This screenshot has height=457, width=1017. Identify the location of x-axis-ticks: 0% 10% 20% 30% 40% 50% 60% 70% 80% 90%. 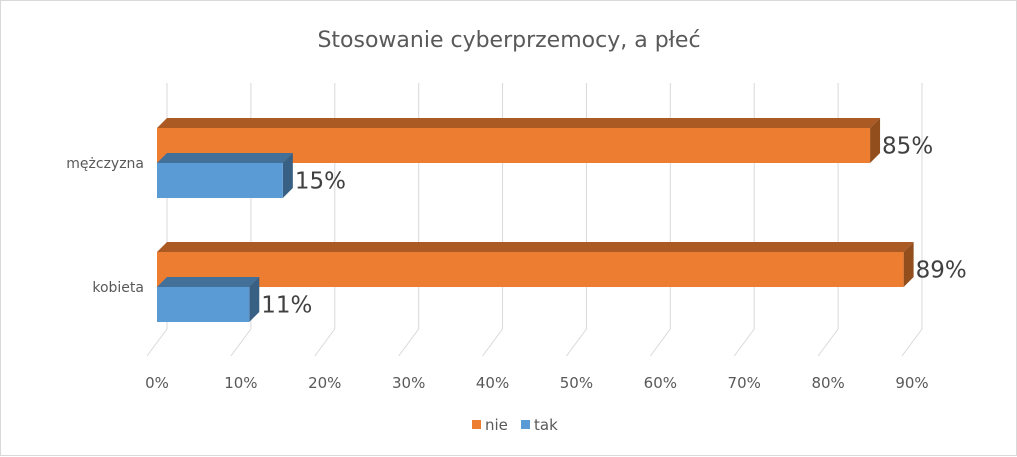
(537, 383).